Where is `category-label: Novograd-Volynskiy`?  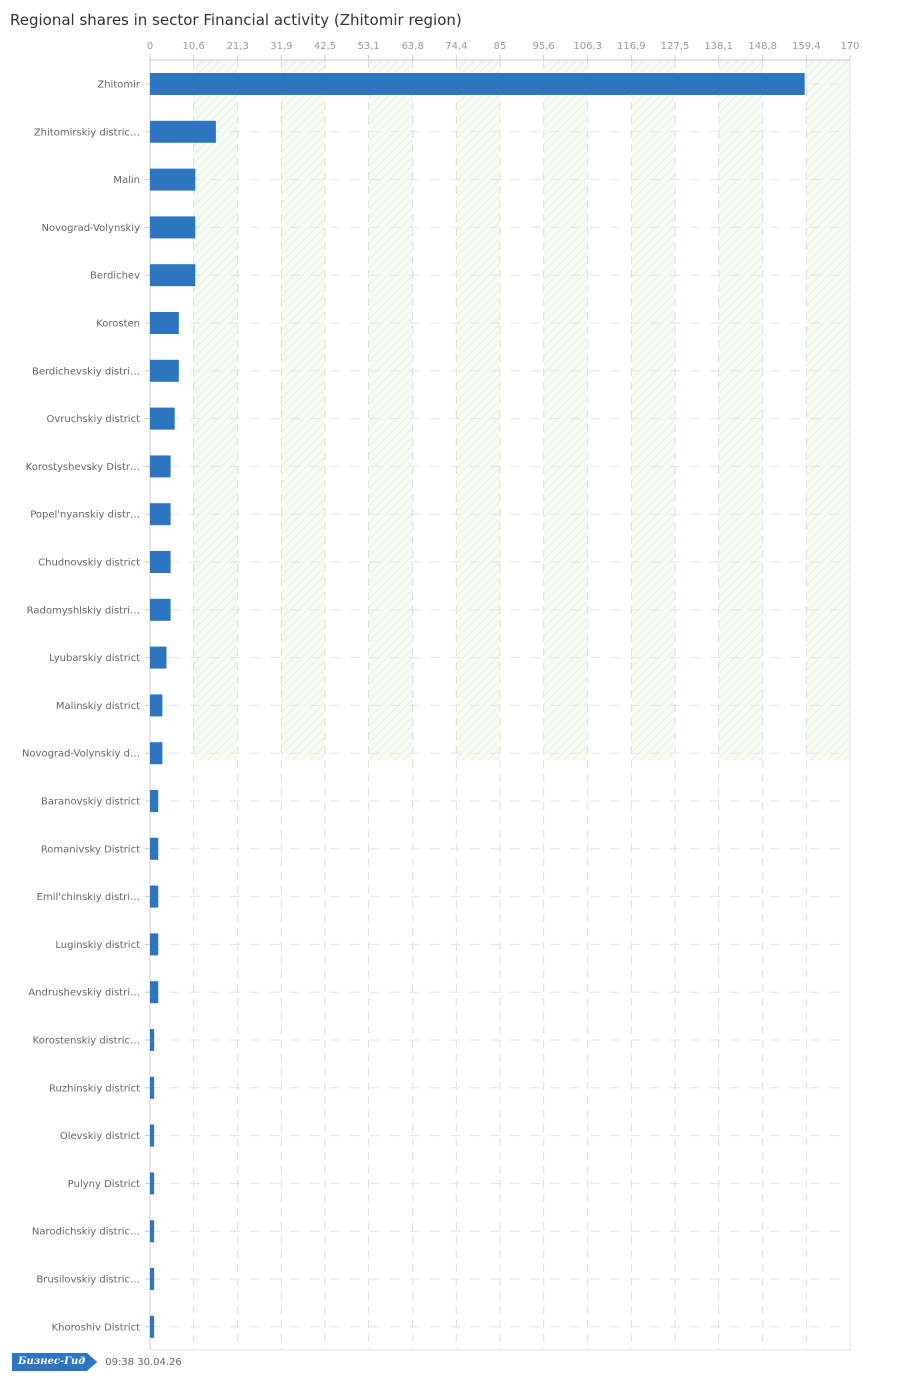 category-label: Novograd-Volynskiy is located at coordinates (90, 228).